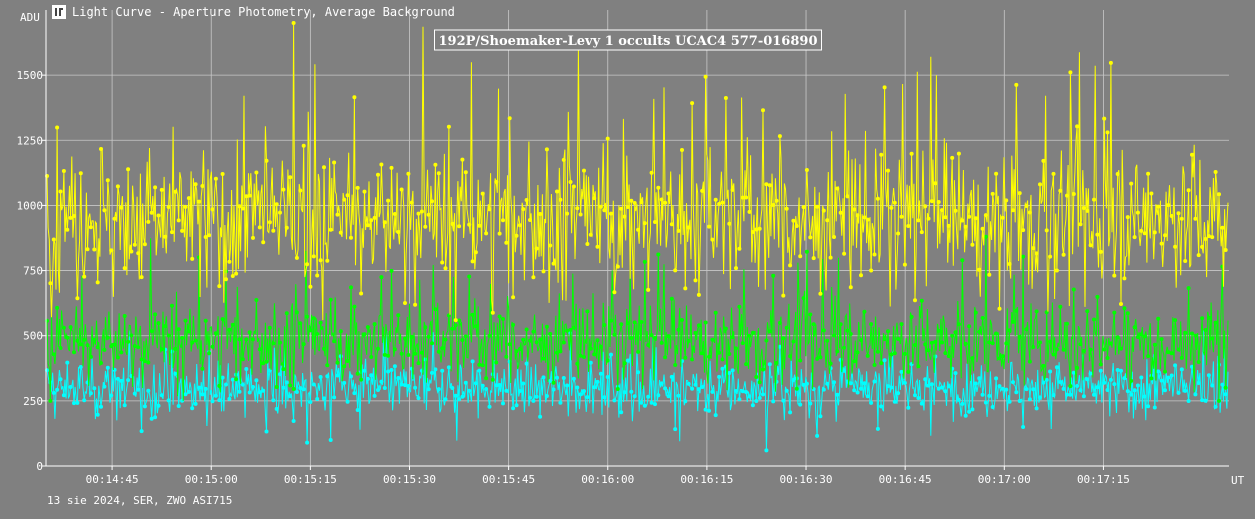 This screenshot has height=519, width=1255. Describe the element at coordinates (1103, 479) in the screenshot. I see `x-tick-label: 00:17:15` at that location.